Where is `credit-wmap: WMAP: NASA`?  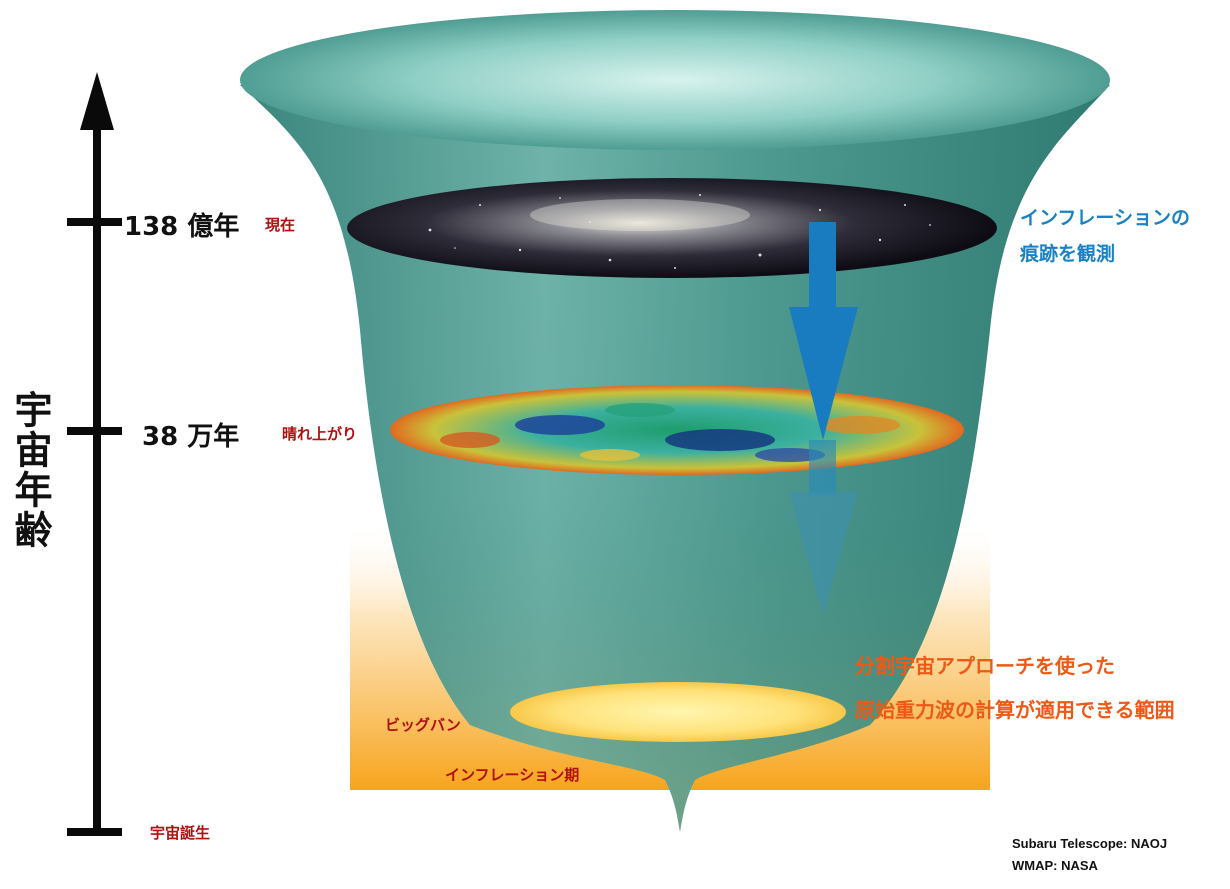 credit-wmap: WMAP: NASA is located at coordinates (1055, 865).